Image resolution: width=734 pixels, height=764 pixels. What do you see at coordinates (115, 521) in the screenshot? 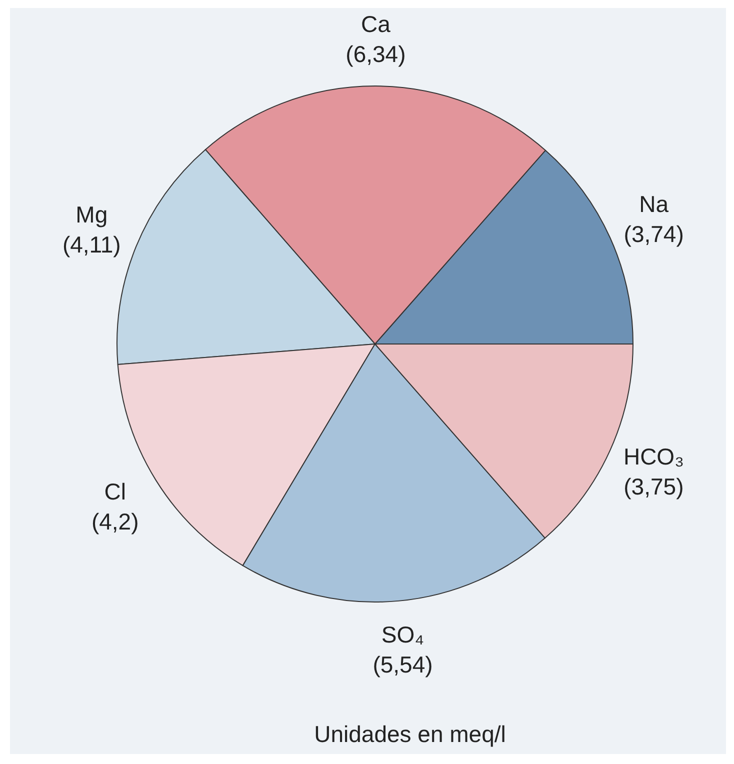
I see `data-label: (4,2)` at bounding box center [115, 521].